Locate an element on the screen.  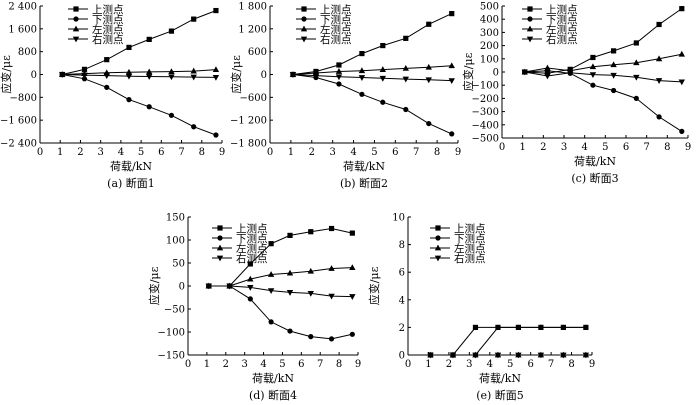
x-tick-label: 1 is located at coordinates (207, 364).